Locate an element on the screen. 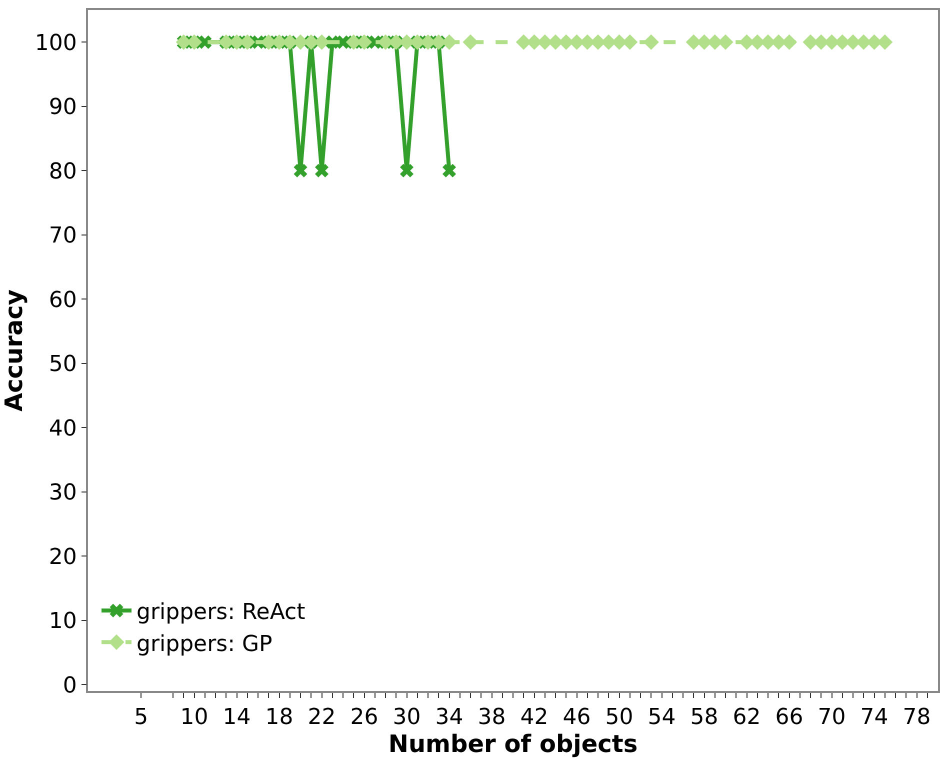 This screenshot has height=761, width=948. x-axis-title: Number of objects is located at coordinates (513, 744).